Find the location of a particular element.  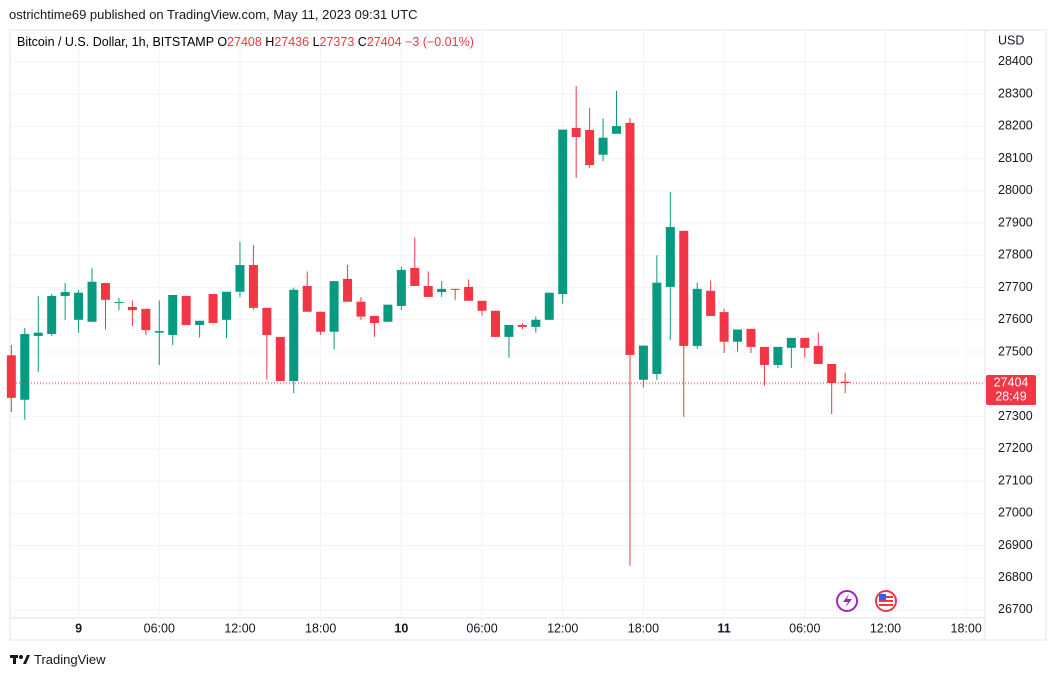

y-tick-label: 26900 is located at coordinates (1015, 545).